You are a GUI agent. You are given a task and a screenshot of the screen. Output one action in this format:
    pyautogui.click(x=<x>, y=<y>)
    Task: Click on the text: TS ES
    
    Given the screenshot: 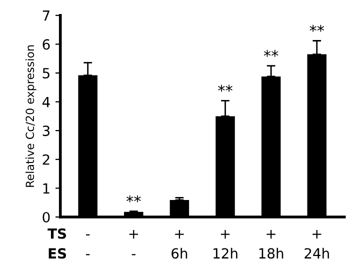 What is the action you would take?
    pyautogui.click(x=57, y=243)
    